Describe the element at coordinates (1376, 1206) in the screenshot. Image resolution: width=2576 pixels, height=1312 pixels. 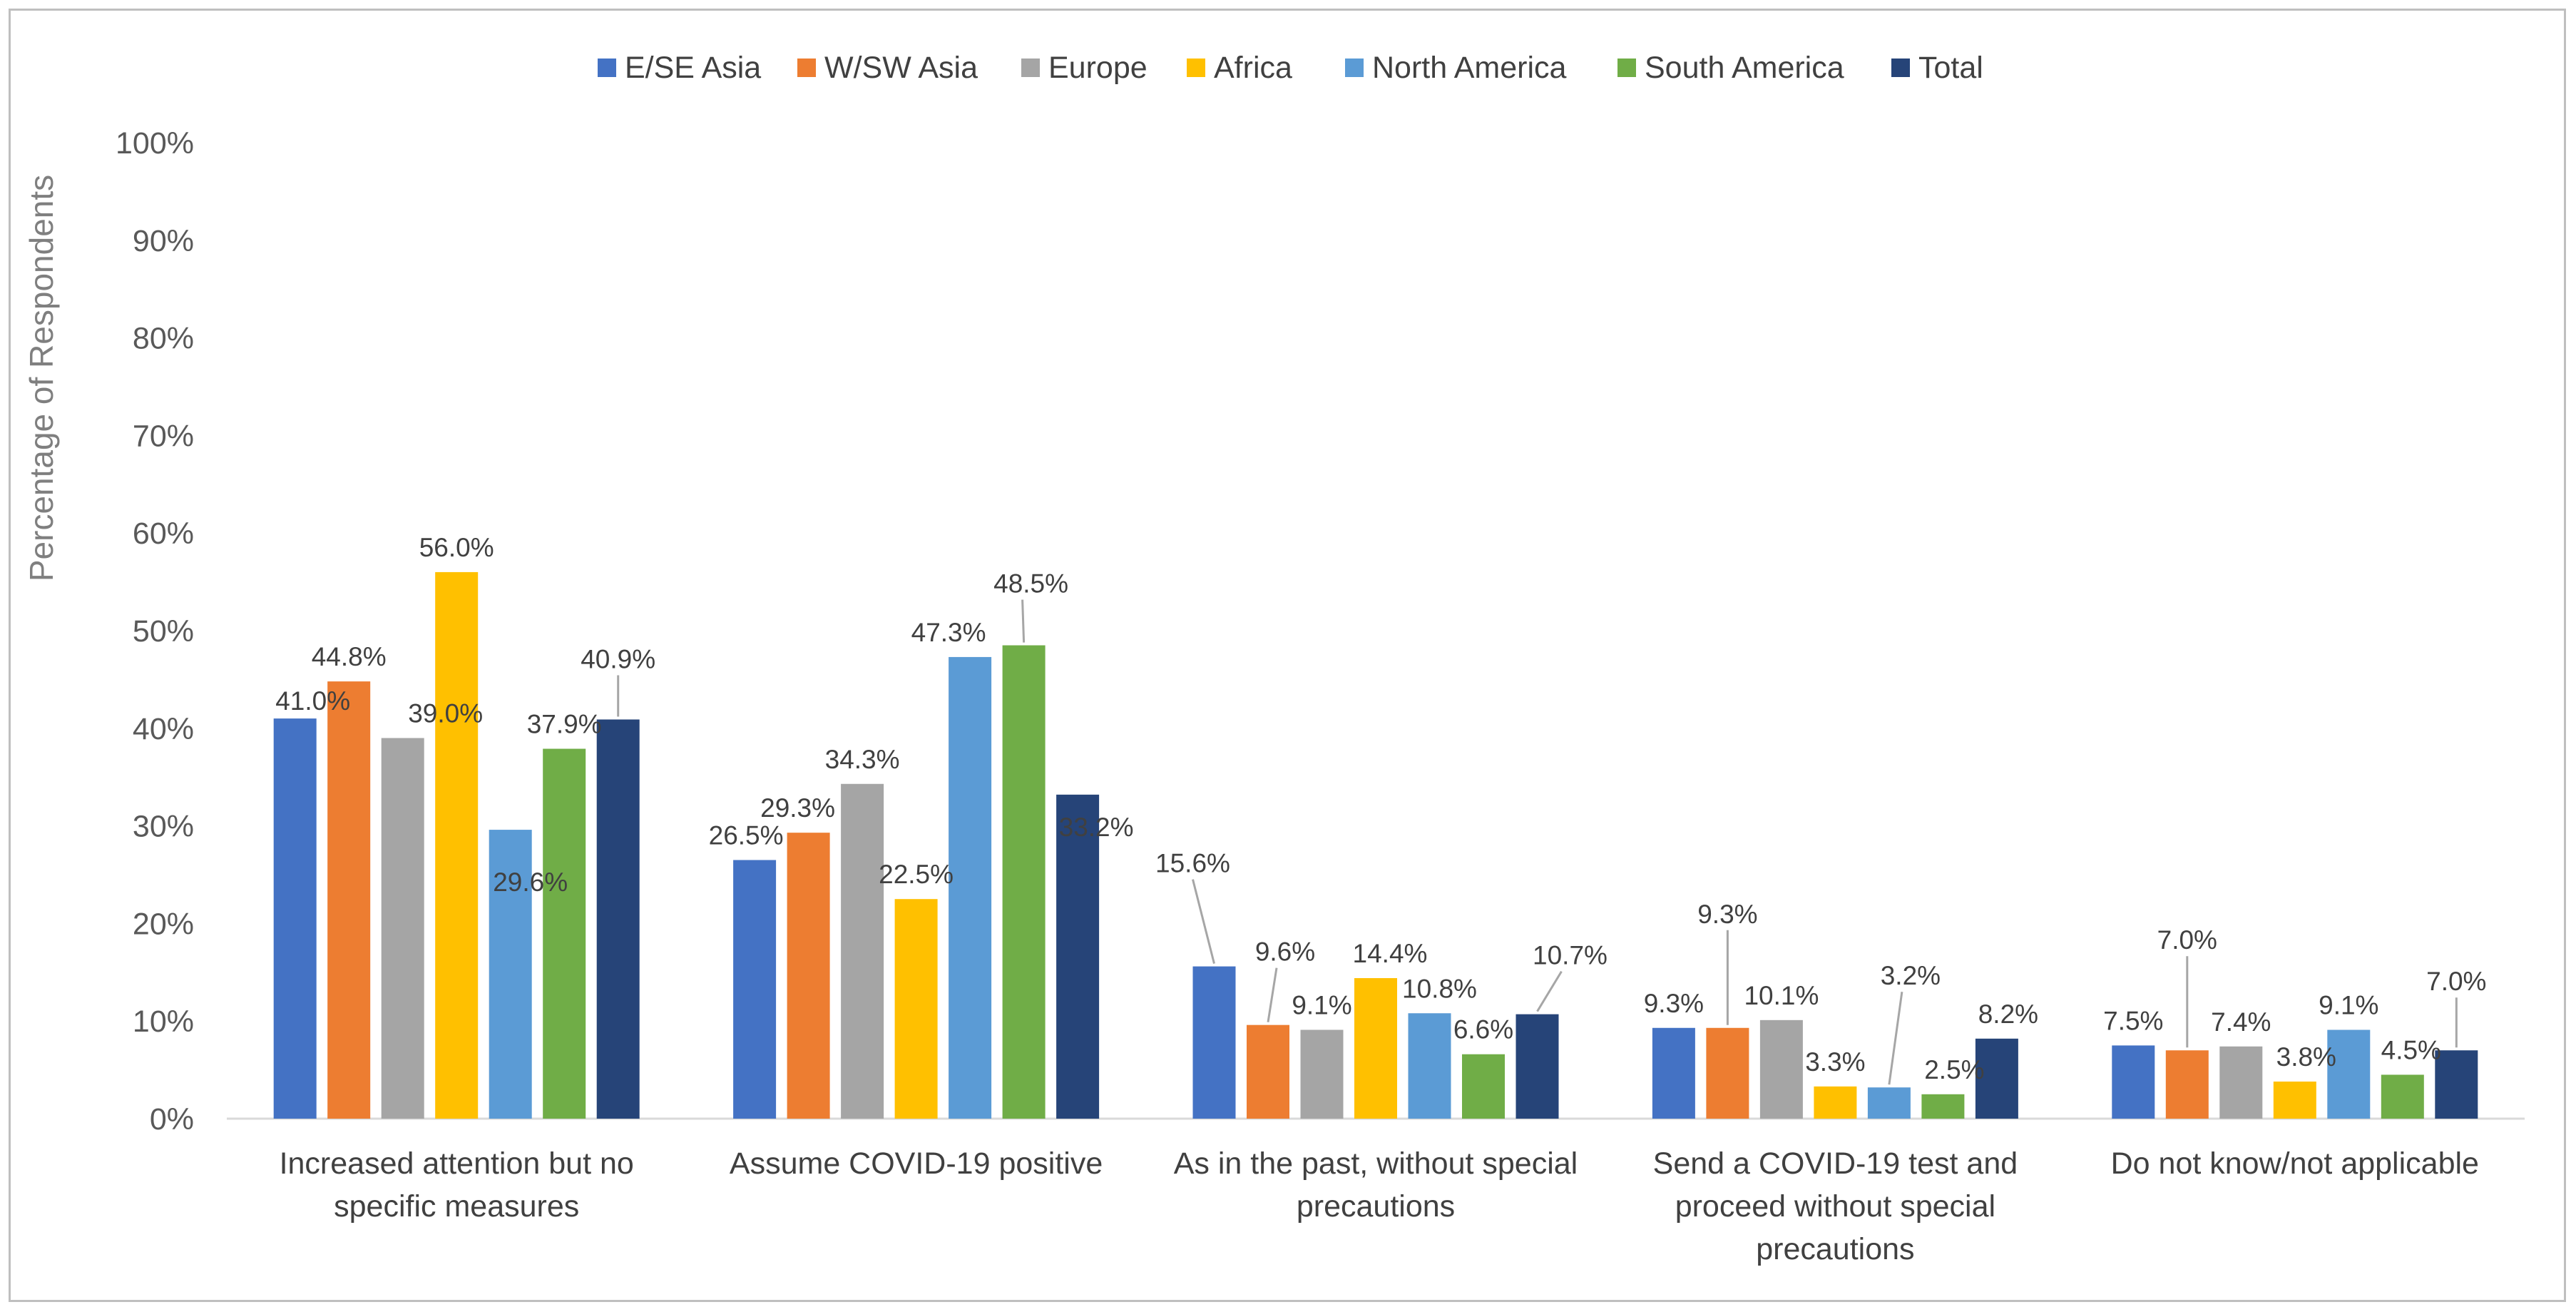
I see `category-label: precautions` at that location.